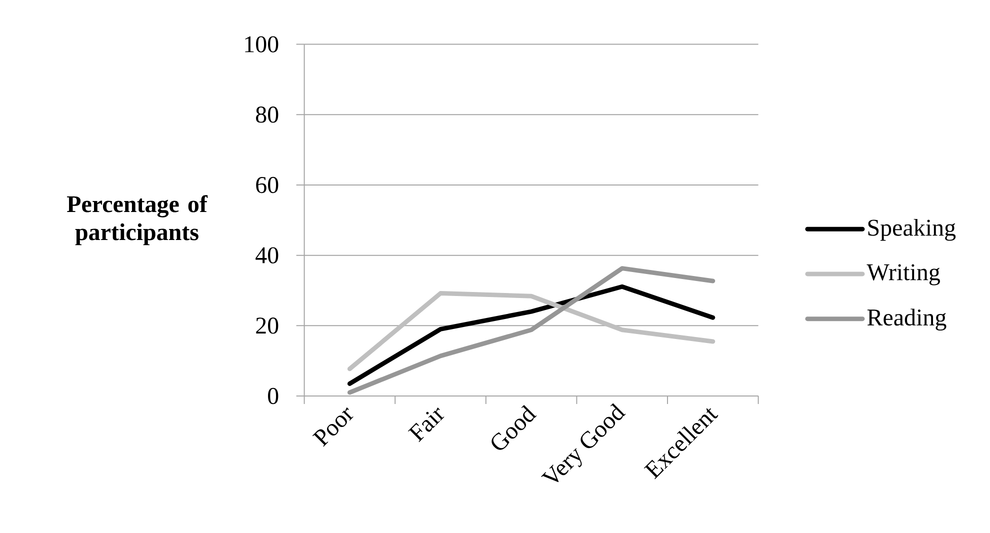 This screenshot has width=990, height=533. Describe the element at coordinates (267, 185) in the screenshot. I see `y-tick-label: 60` at that location.